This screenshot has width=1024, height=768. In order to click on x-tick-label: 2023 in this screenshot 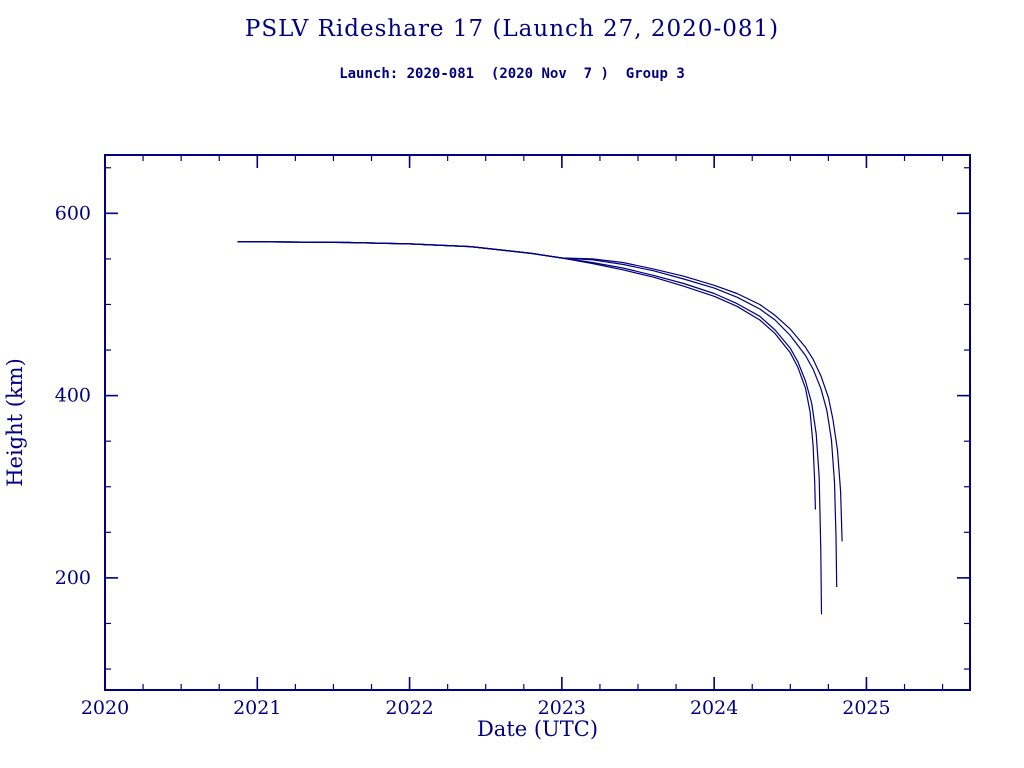, I will do `click(562, 708)`.